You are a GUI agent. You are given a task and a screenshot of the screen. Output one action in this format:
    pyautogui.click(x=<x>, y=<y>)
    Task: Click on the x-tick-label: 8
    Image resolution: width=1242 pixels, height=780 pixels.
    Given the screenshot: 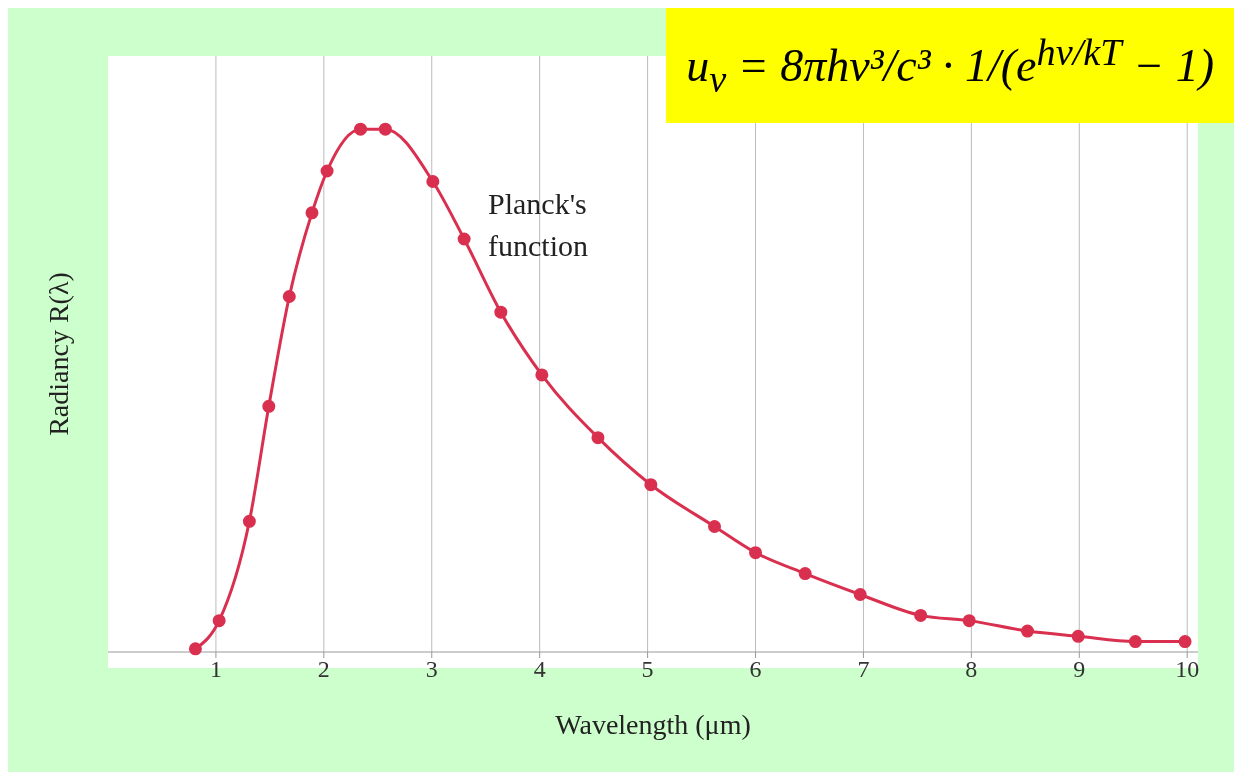 What is the action you would take?
    pyautogui.click(x=971, y=669)
    